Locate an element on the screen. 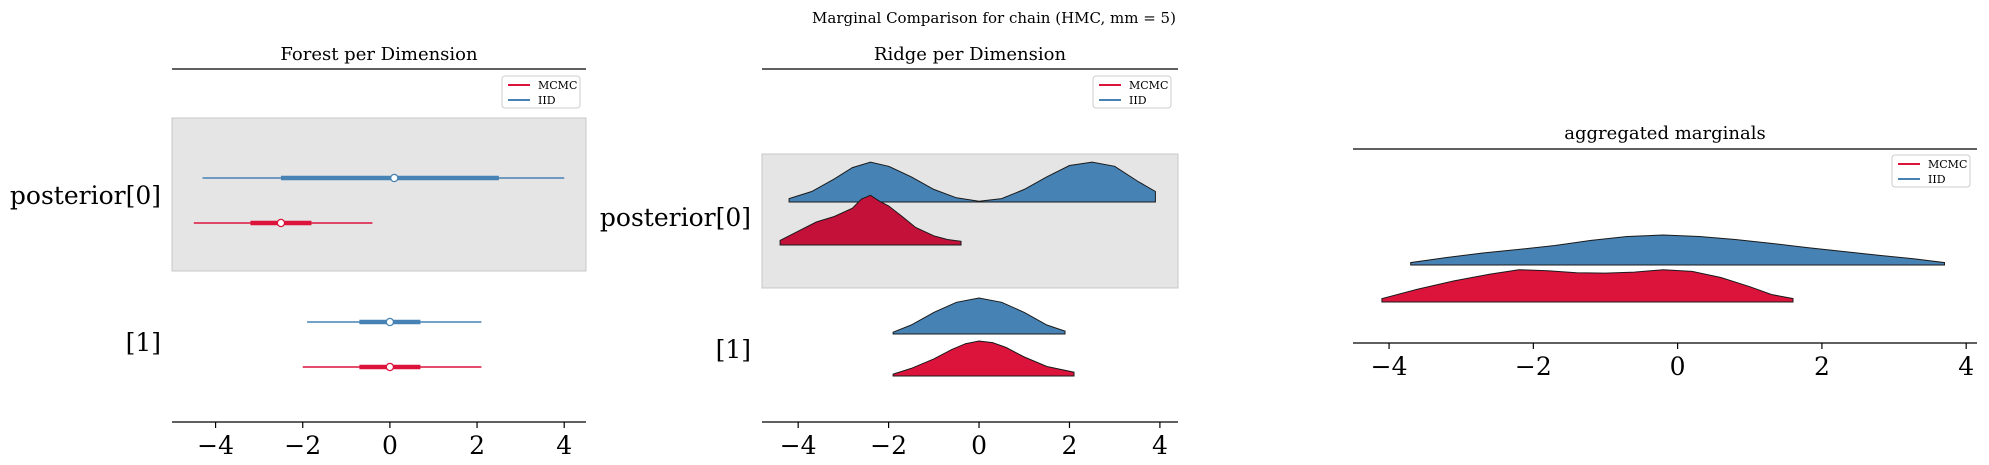  panel-title: Ridge per Dimension is located at coordinates (970, 54).